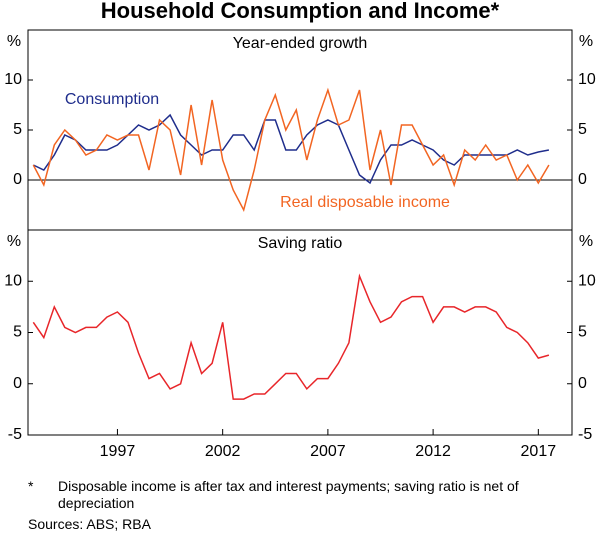 Image resolution: width=600 pixels, height=538 pixels. I want to click on x-tick-label: 1997, so click(118, 451).